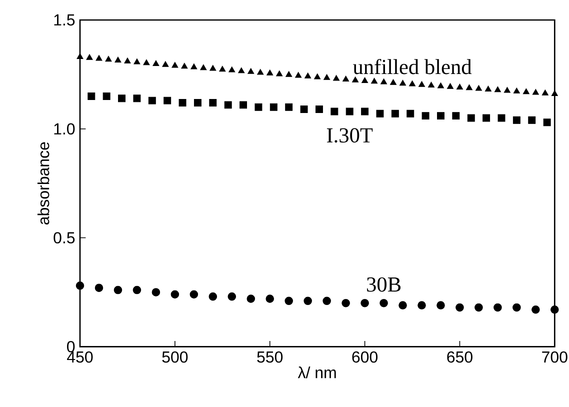  What do you see at coordinates (175, 357) in the screenshot?
I see `x-tick-label: 500` at bounding box center [175, 357].